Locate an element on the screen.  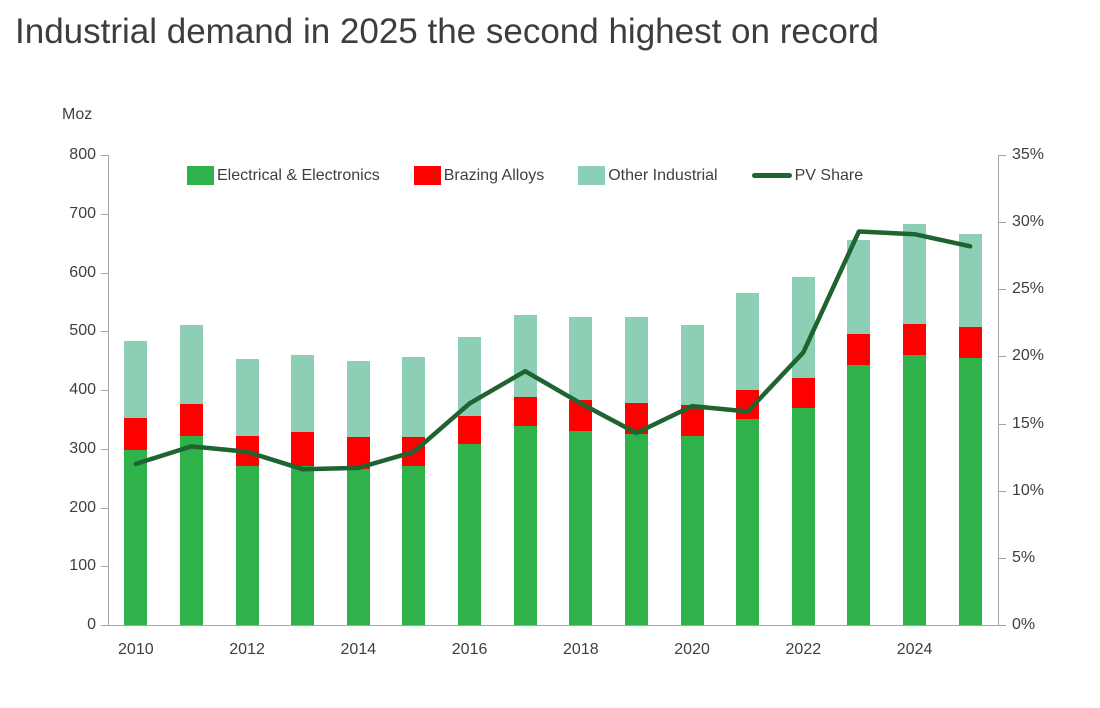
left-tick-label: 400 is located at coordinates (82, 389).